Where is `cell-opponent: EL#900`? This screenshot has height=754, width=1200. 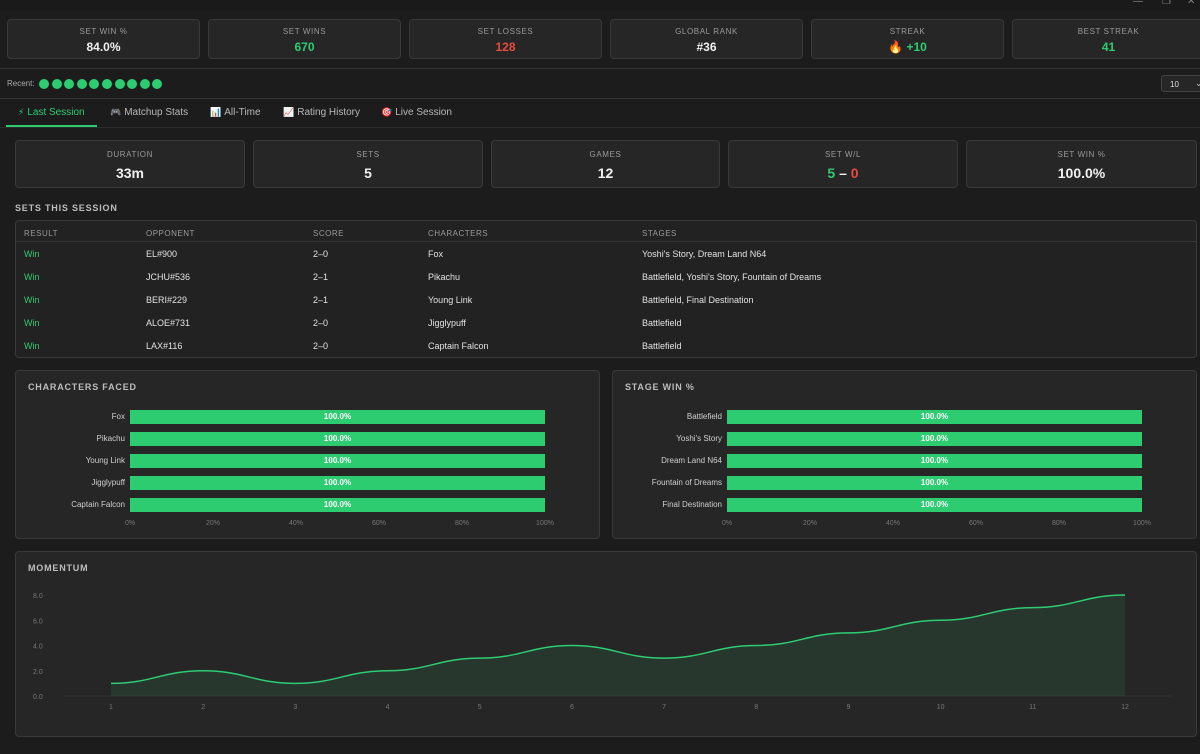
cell-opponent: EL#900 is located at coordinates (162, 254).